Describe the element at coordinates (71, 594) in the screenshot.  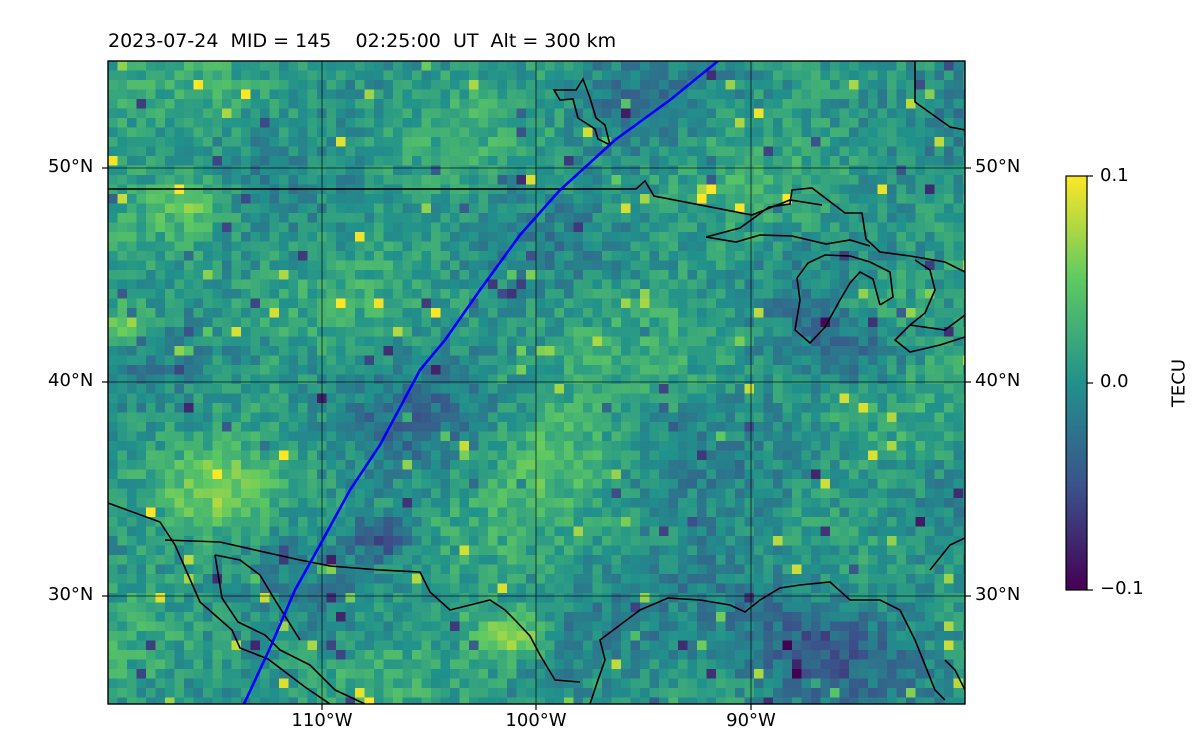
I see `lat-label-30-left: 30°N` at that location.